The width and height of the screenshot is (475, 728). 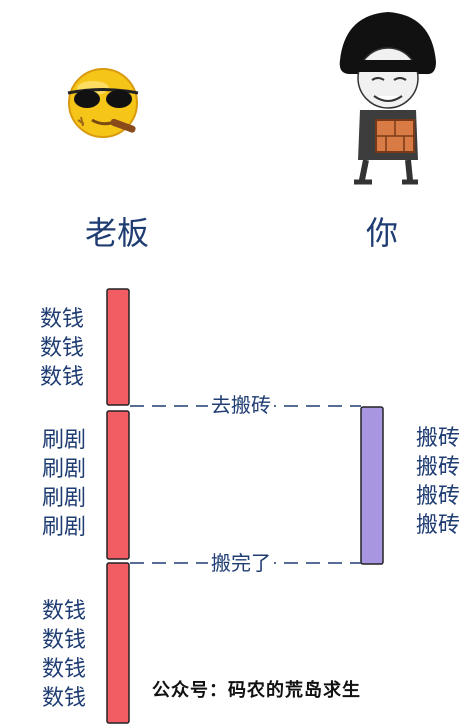 I want to click on boss-activity-group-1: 数钱 数钱 数钱, so click(x=62, y=348).